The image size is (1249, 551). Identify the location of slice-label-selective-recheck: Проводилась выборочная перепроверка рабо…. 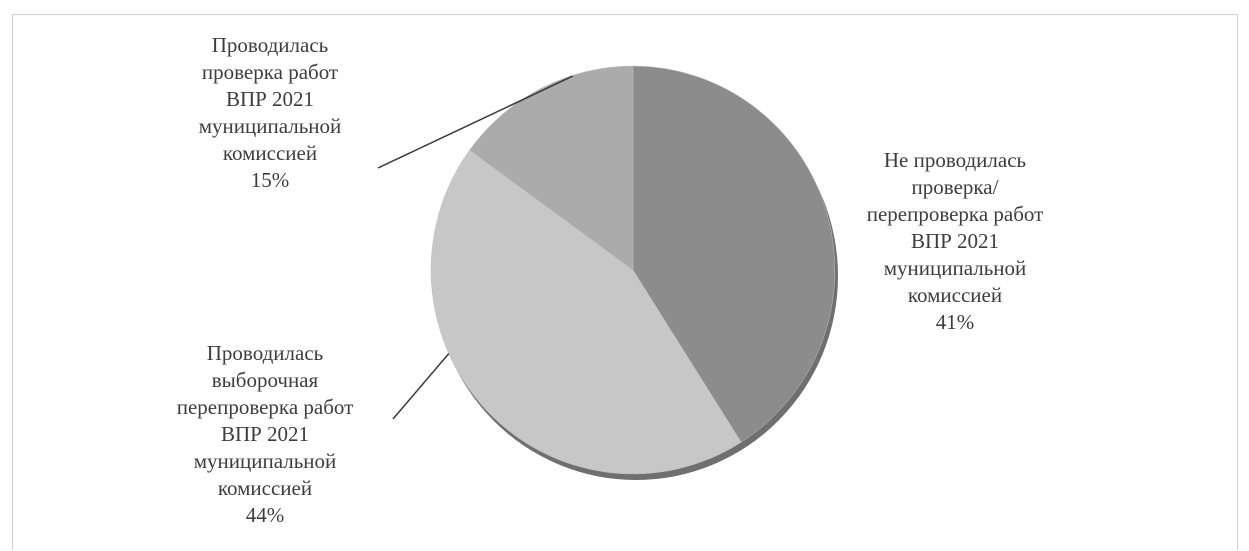
(265, 434).